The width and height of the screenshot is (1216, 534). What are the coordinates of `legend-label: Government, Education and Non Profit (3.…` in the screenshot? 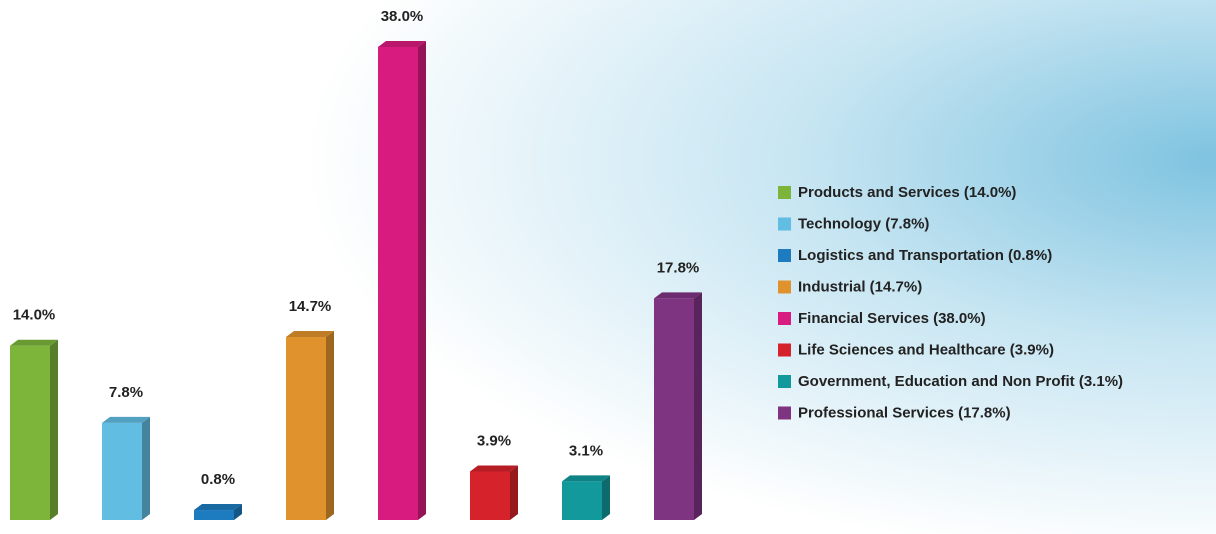 It's located at (960, 381).